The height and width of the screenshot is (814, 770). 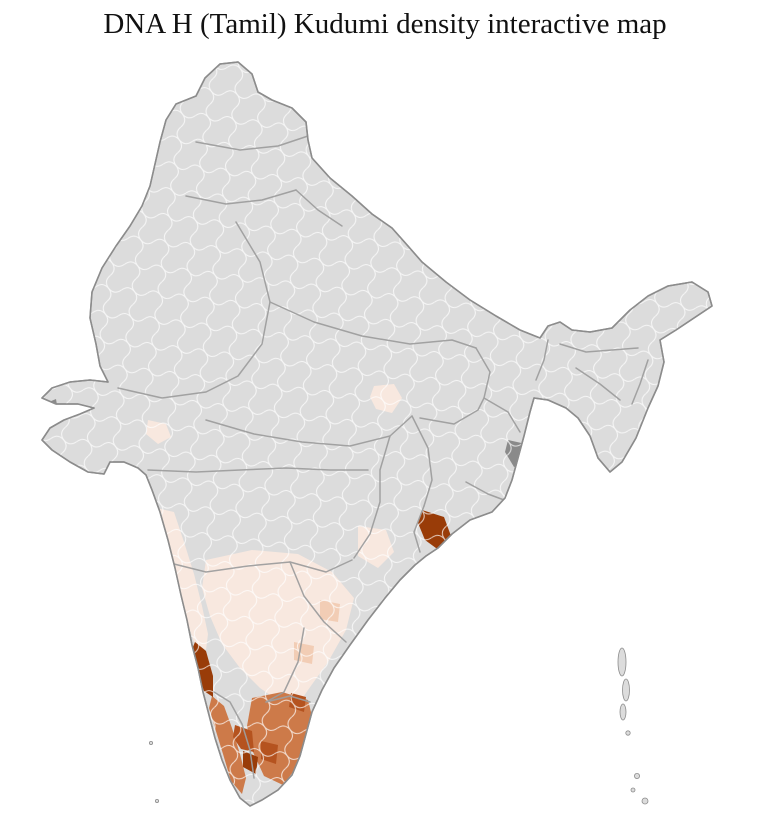 What do you see at coordinates (153, 772) in the screenshot?
I see `lakshadweep-islands` at bounding box center [153, 772].